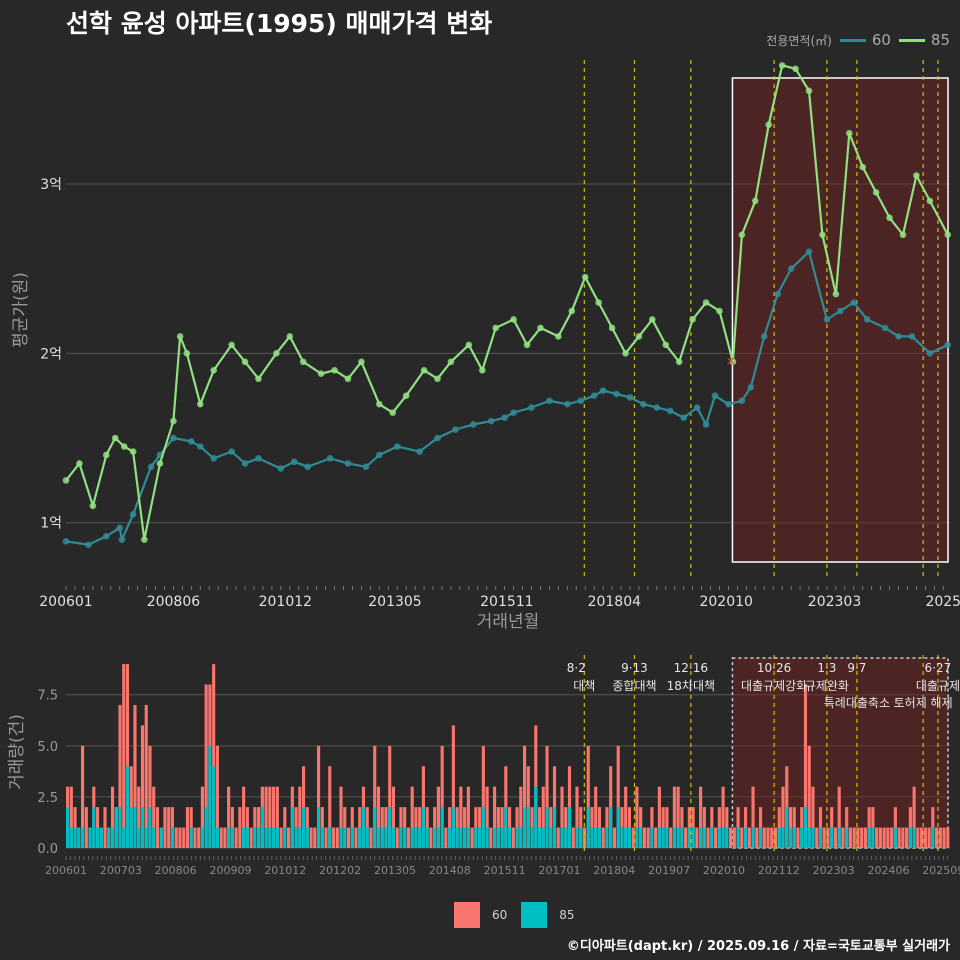 The image size is (960, 960). What do you see at coordinates (865, 40) in the screenshot?
I see `legend-item-60: 60` at bounding box center [865, 40].